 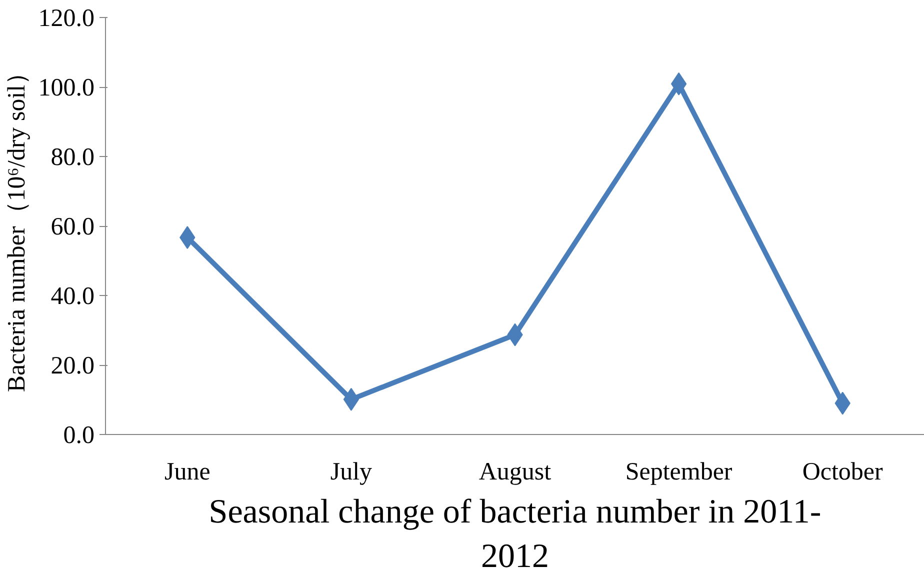 What do you see at coordinates (187, 472) in the screenshot?
I see `x-tick-label: June` at bounding box center [187, 472].